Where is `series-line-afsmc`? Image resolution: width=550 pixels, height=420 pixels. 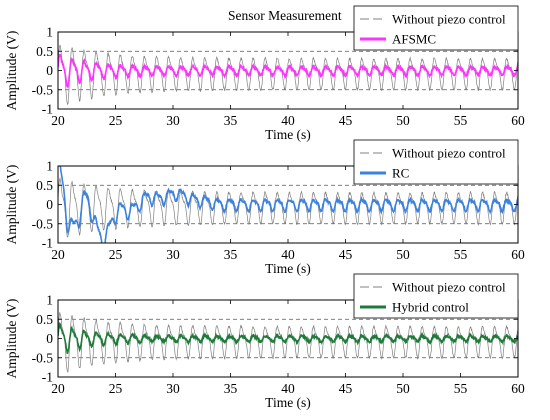
series-line-afsmc is located at coordinates (288, 70).